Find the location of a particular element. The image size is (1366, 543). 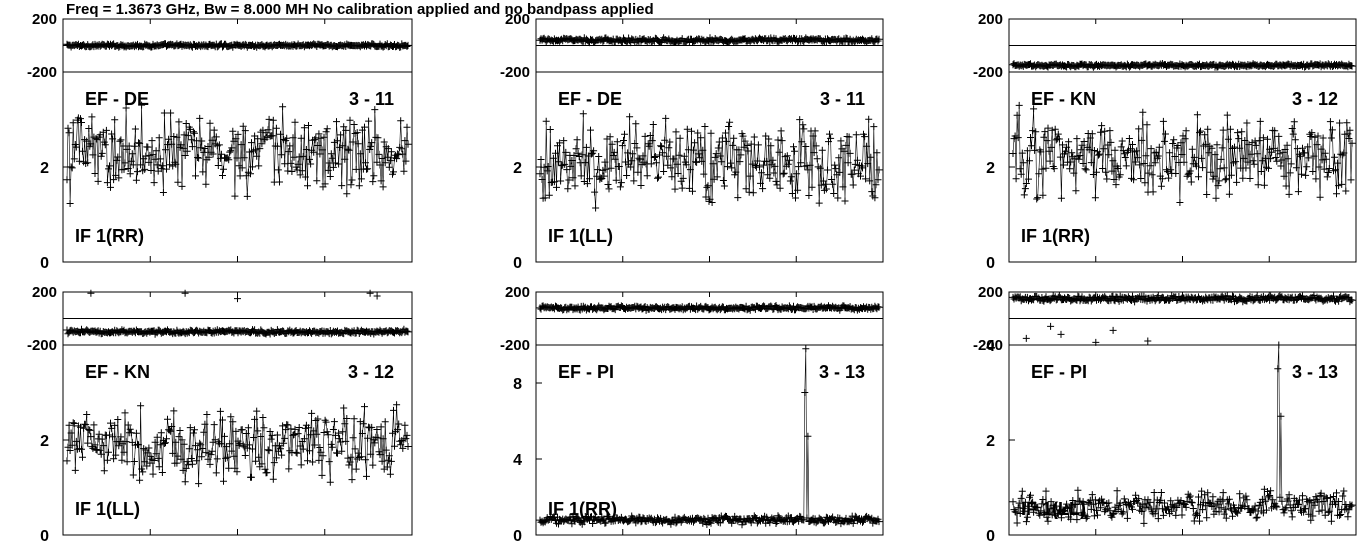

if-label: IF 1(RR) is located at coordinates (109, 236).